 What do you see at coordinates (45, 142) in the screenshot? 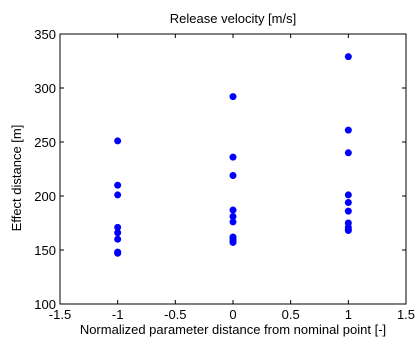
I see `y-tick-label: 250` at bounding box center [45, 142].